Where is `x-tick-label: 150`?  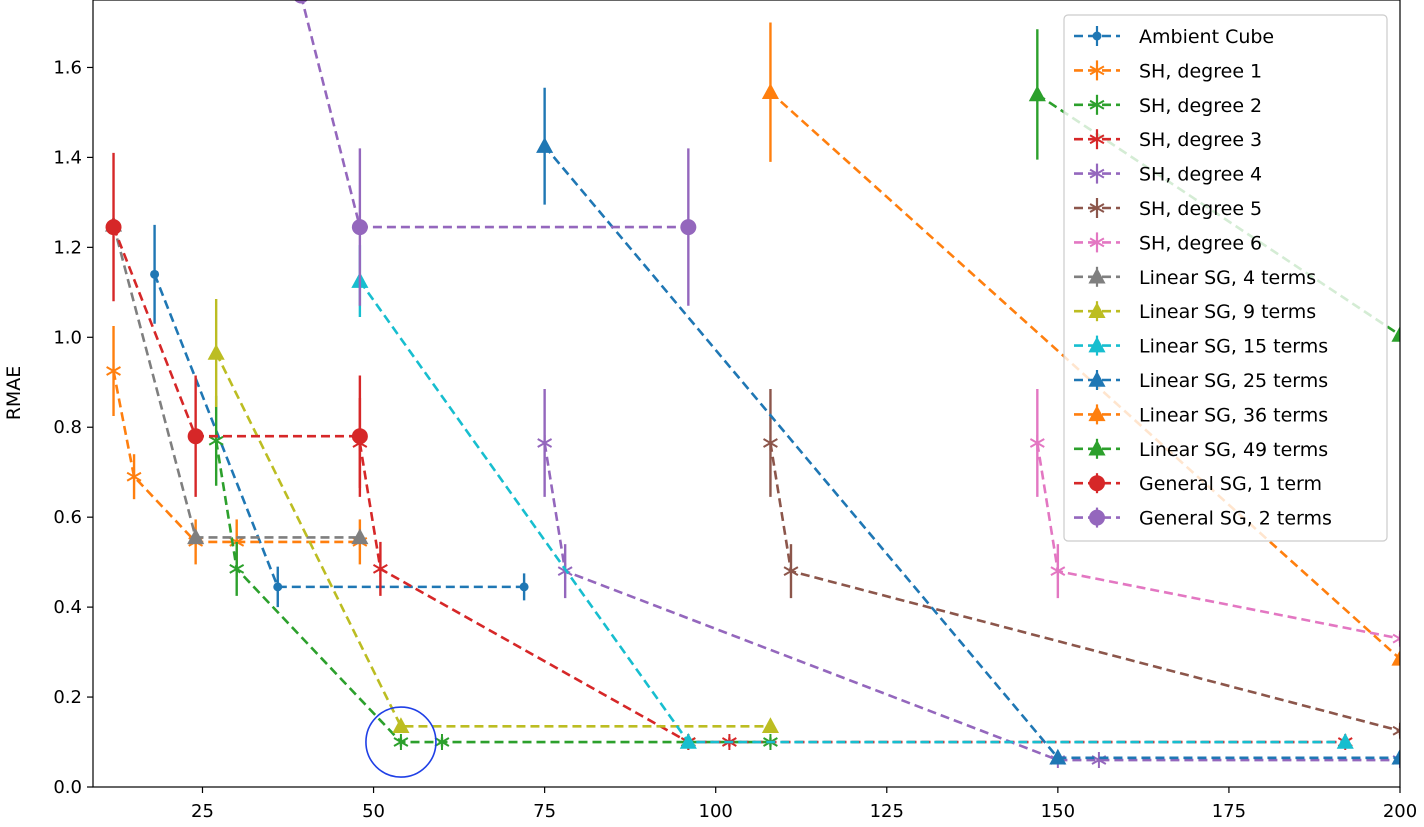
x-tick-label: 150 is located at coordinates (1058, 811).